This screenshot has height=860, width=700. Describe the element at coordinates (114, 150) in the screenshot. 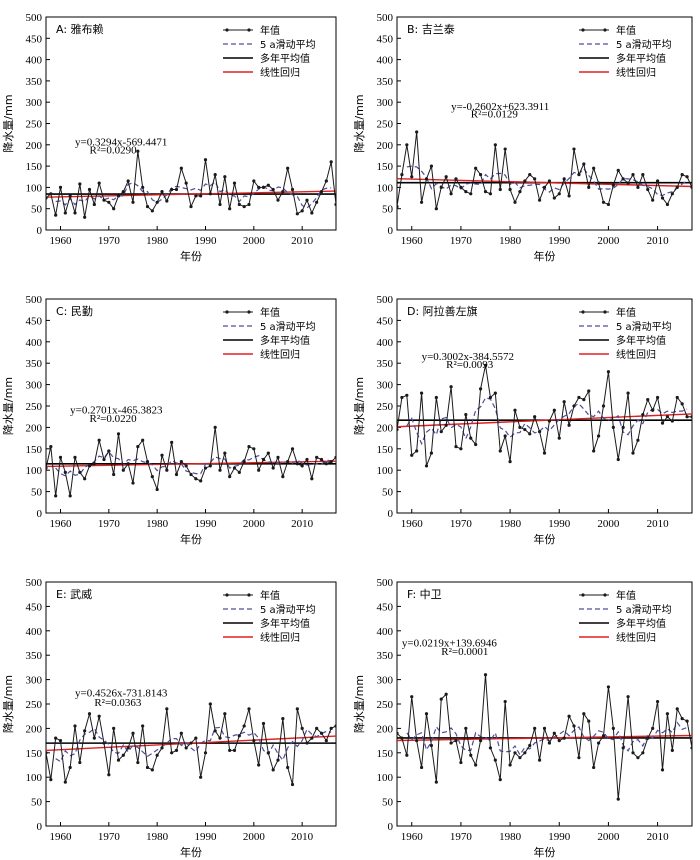

I see `r-squared-label: R²=0.0290` at that location.